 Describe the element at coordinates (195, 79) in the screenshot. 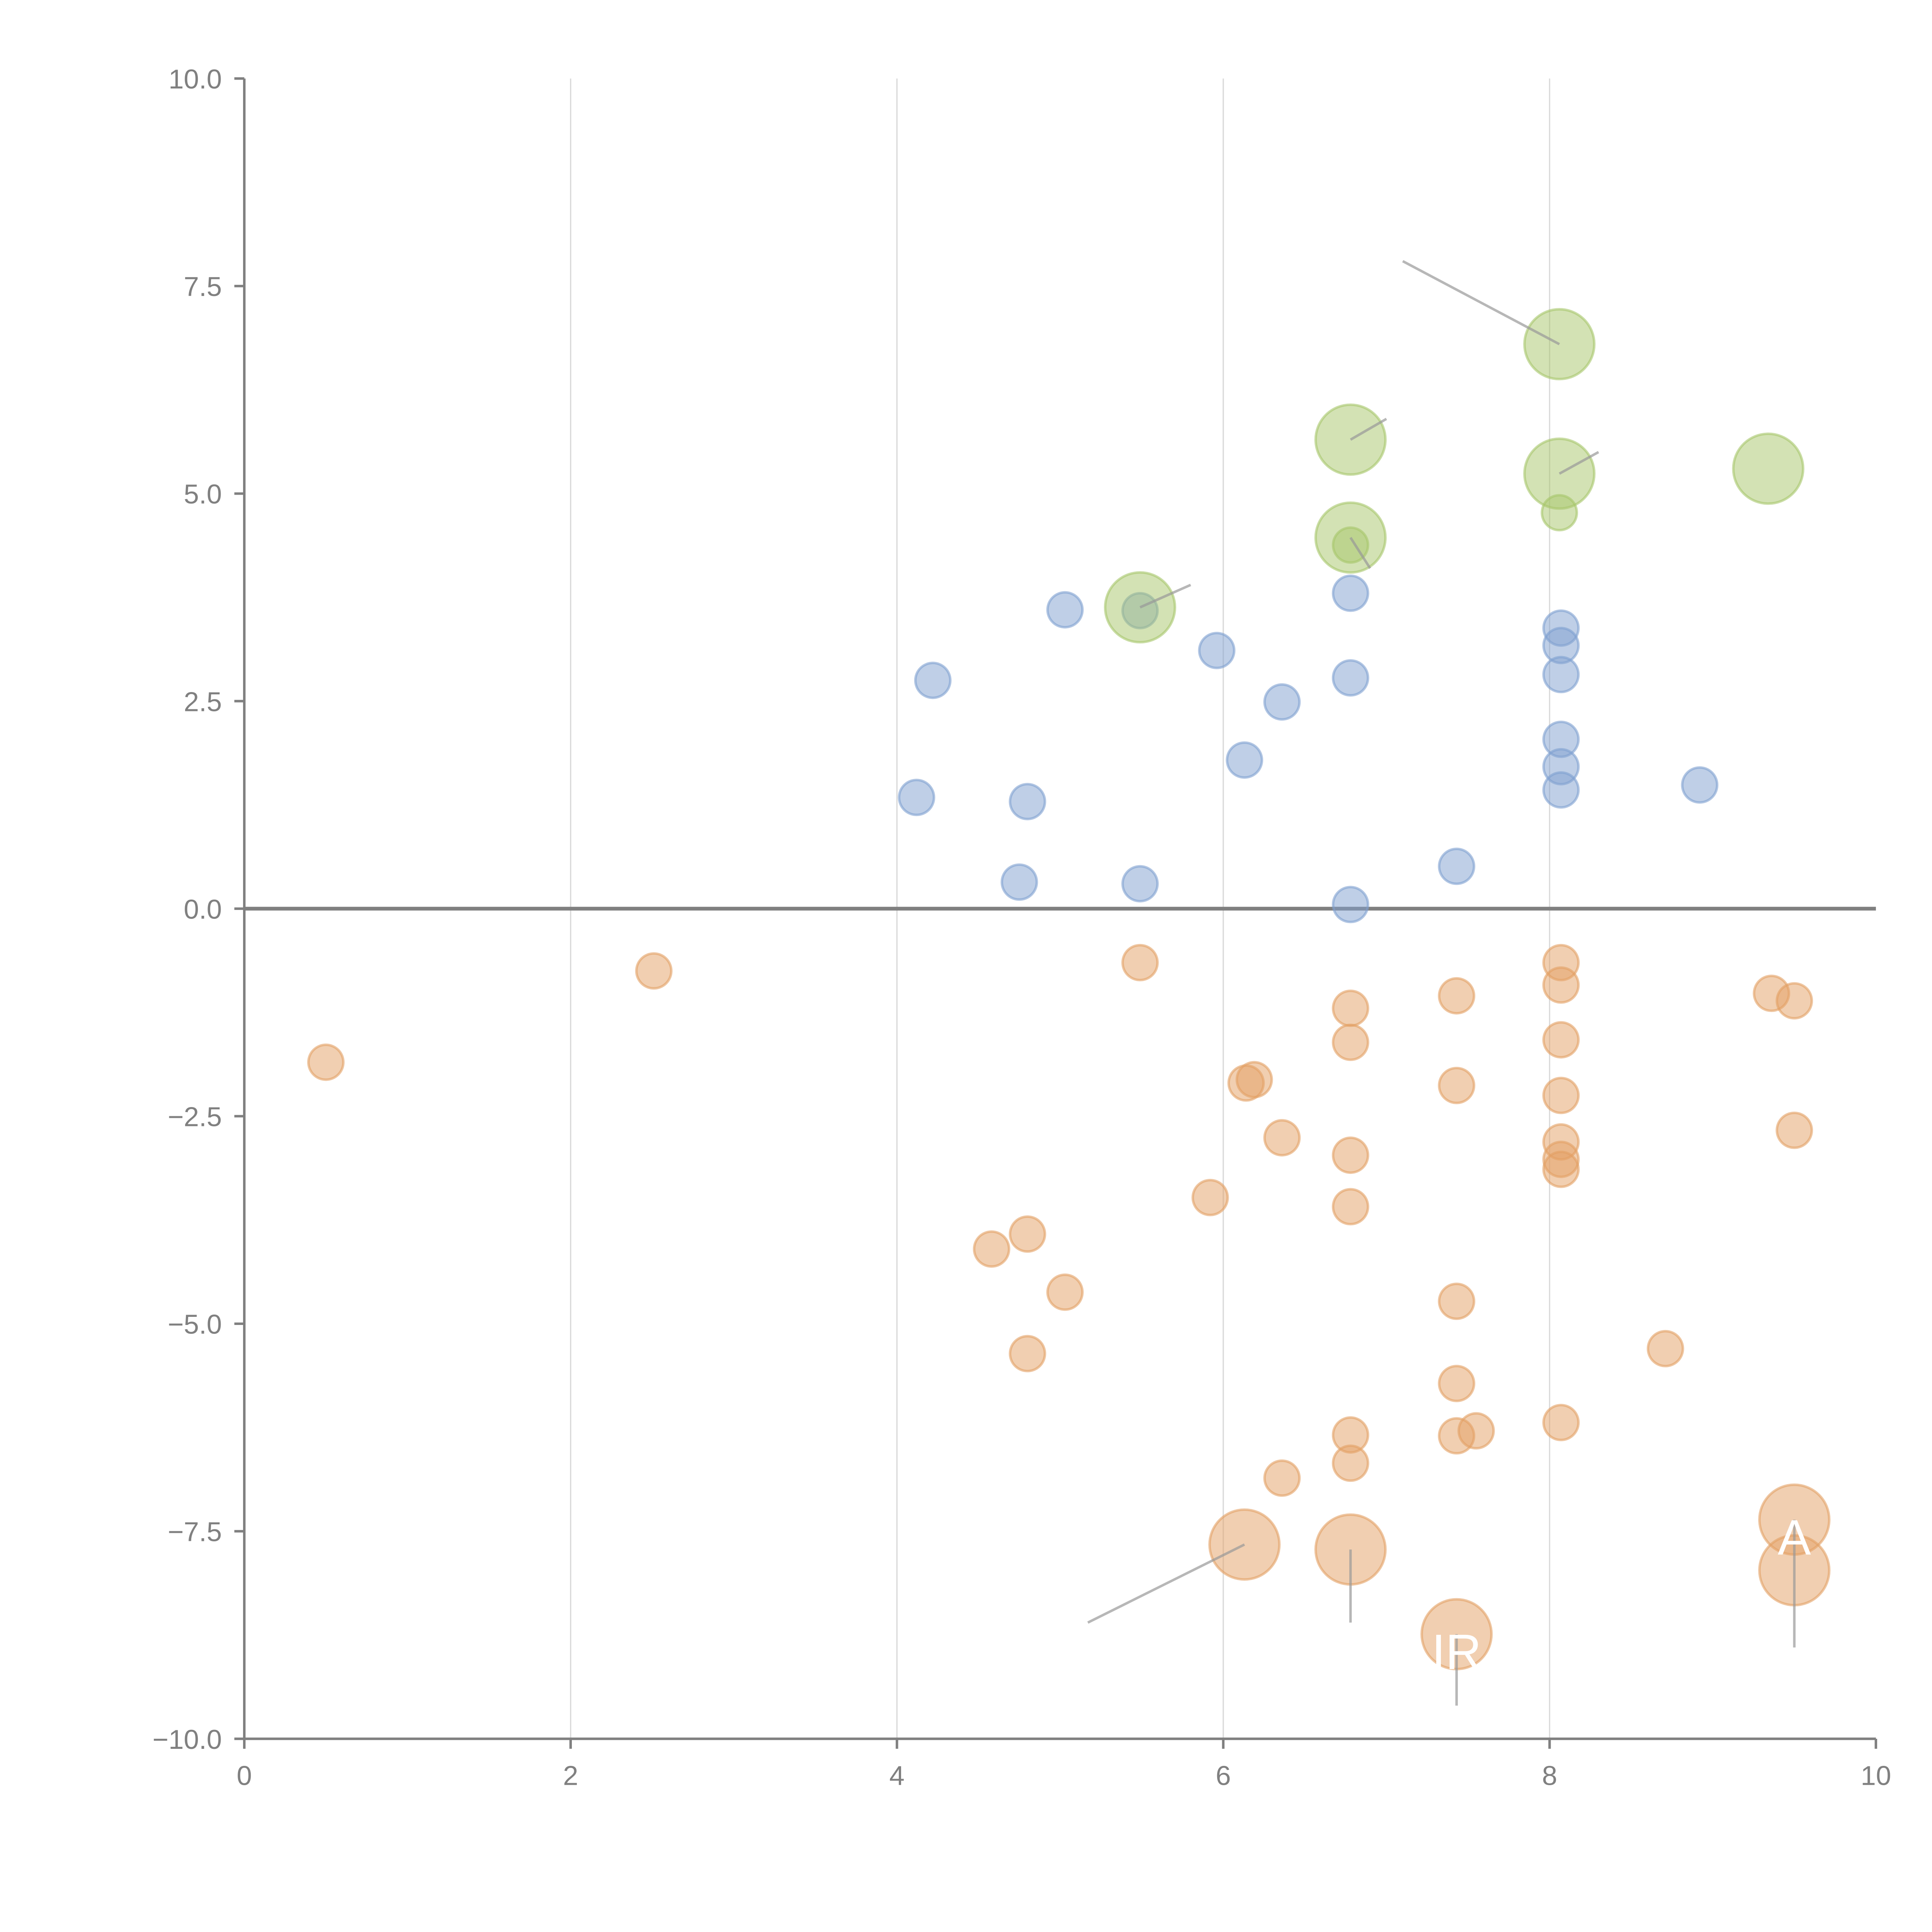

I see `y-tick-label: 10.0` at that location.